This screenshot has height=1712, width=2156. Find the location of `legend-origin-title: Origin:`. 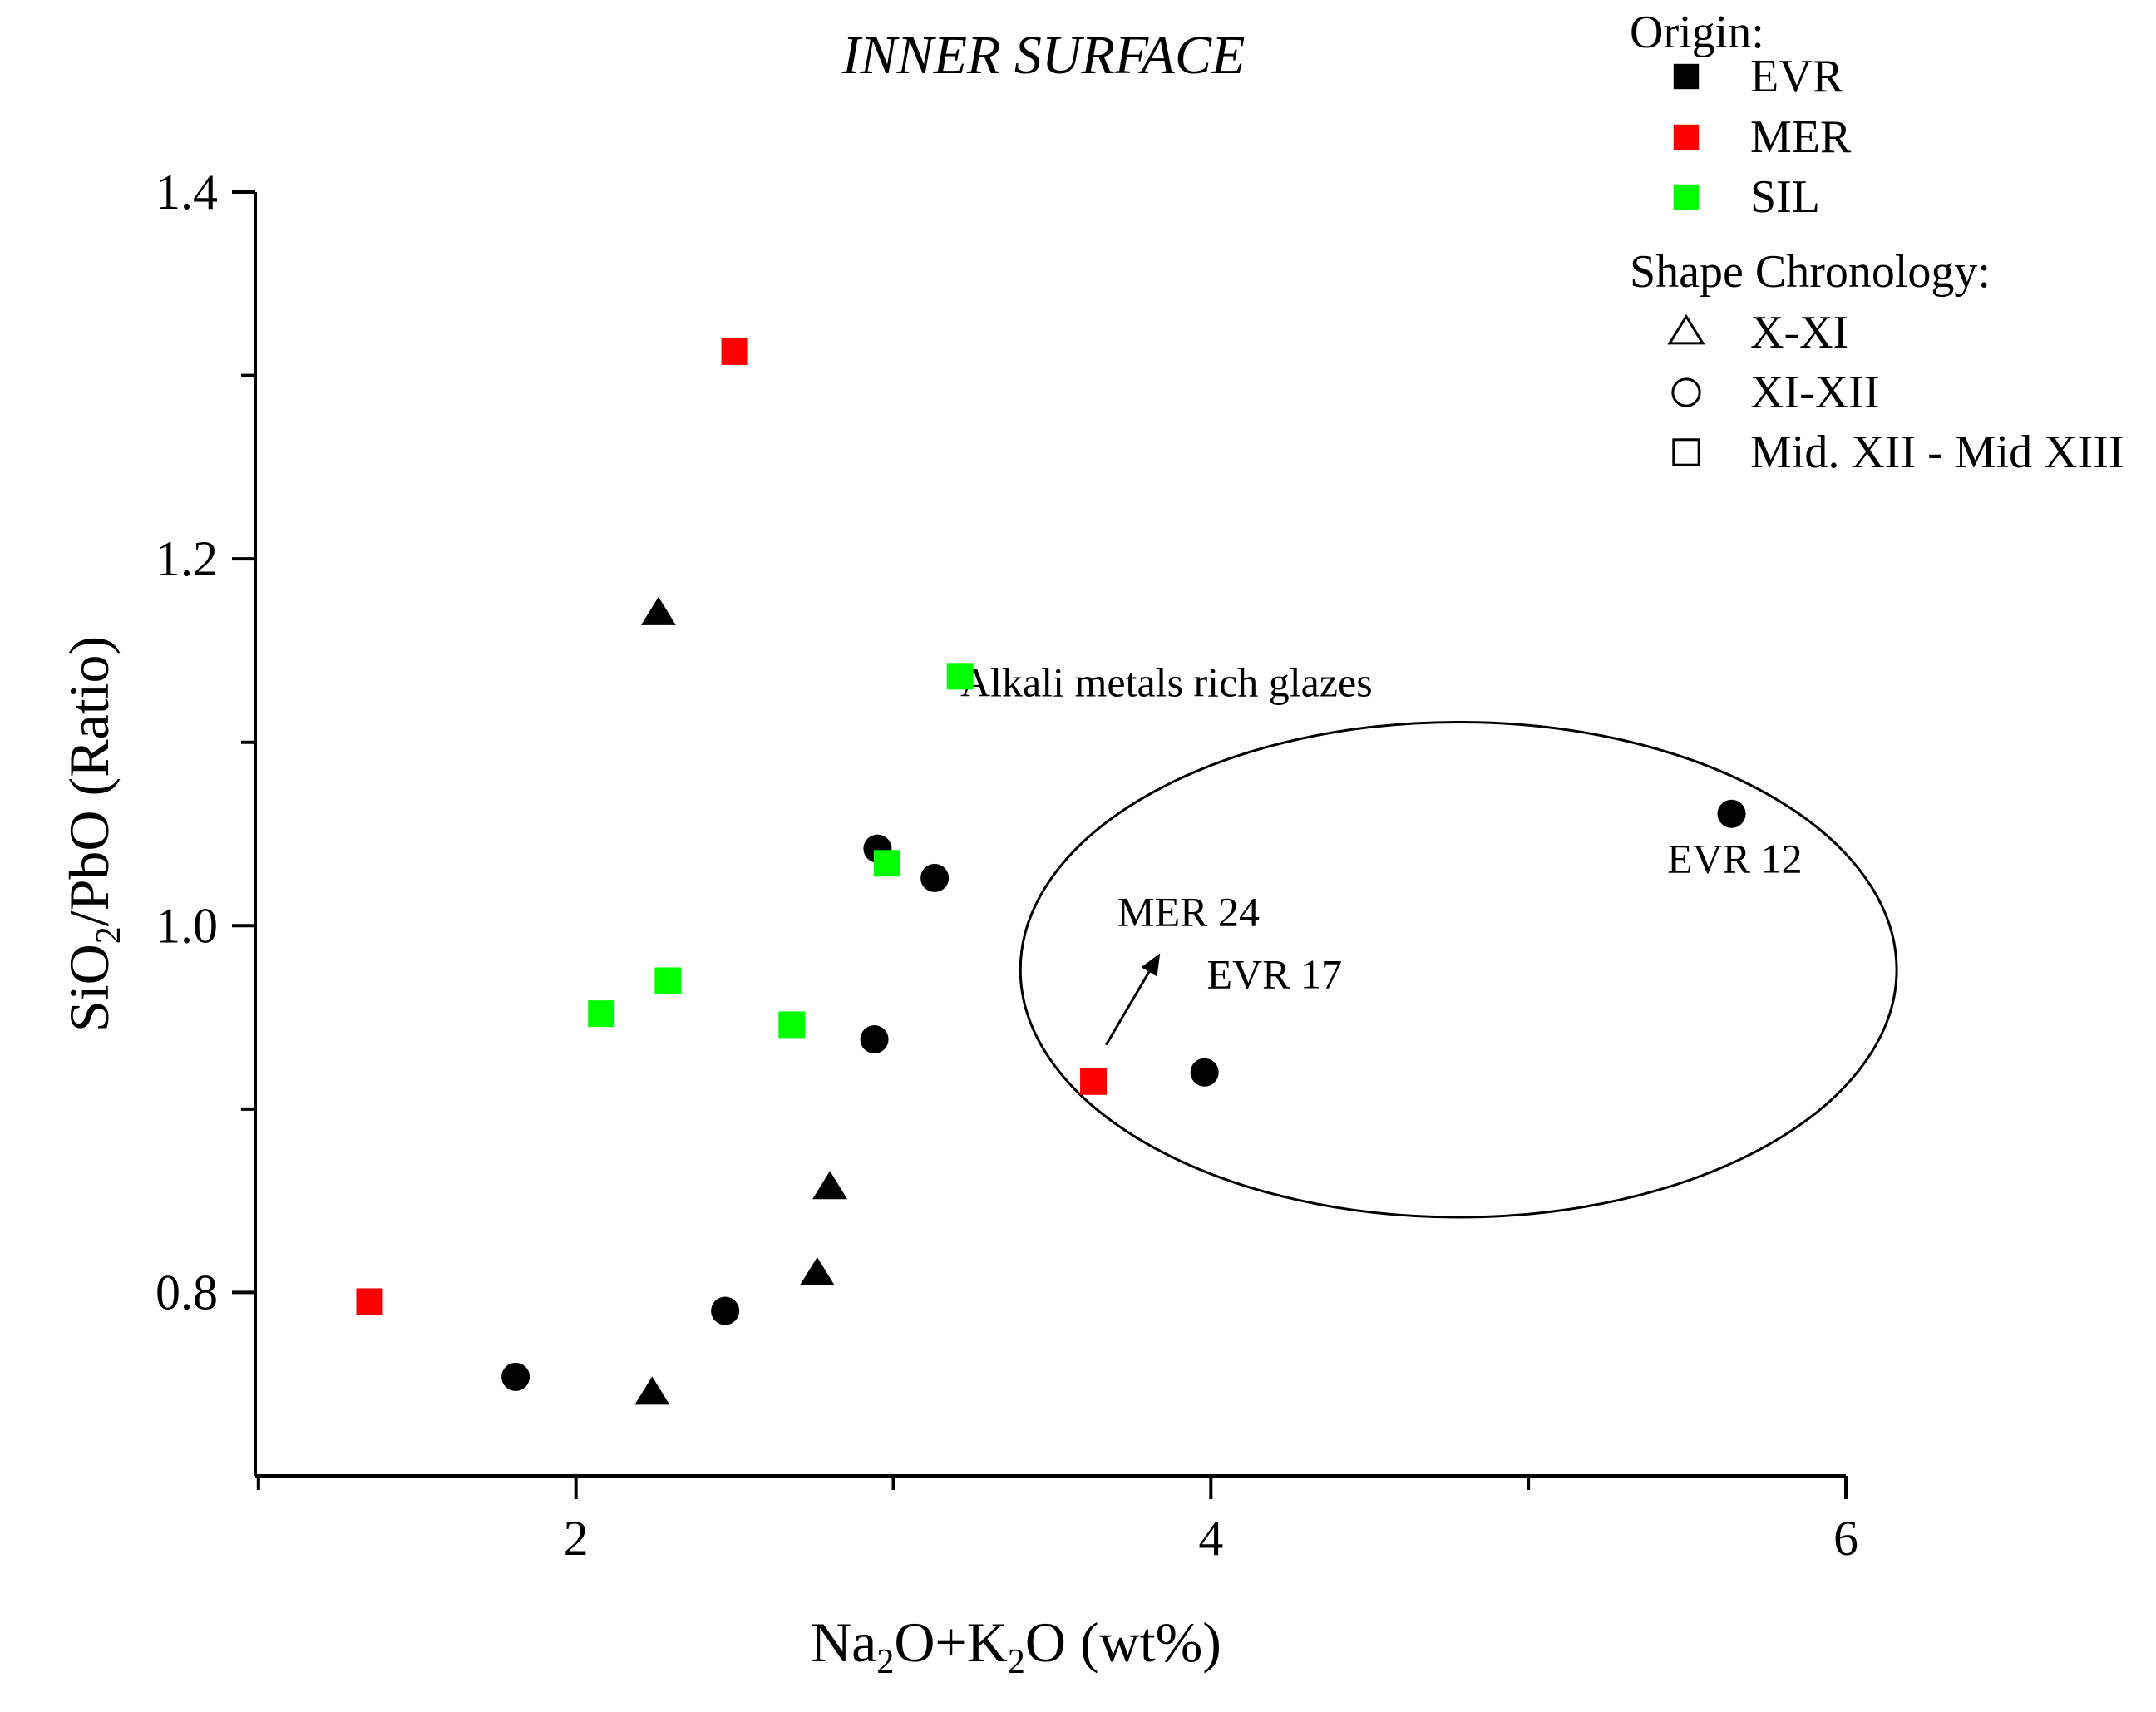

legend-origin-title: Origin: is located at coordinates (1697, 32).